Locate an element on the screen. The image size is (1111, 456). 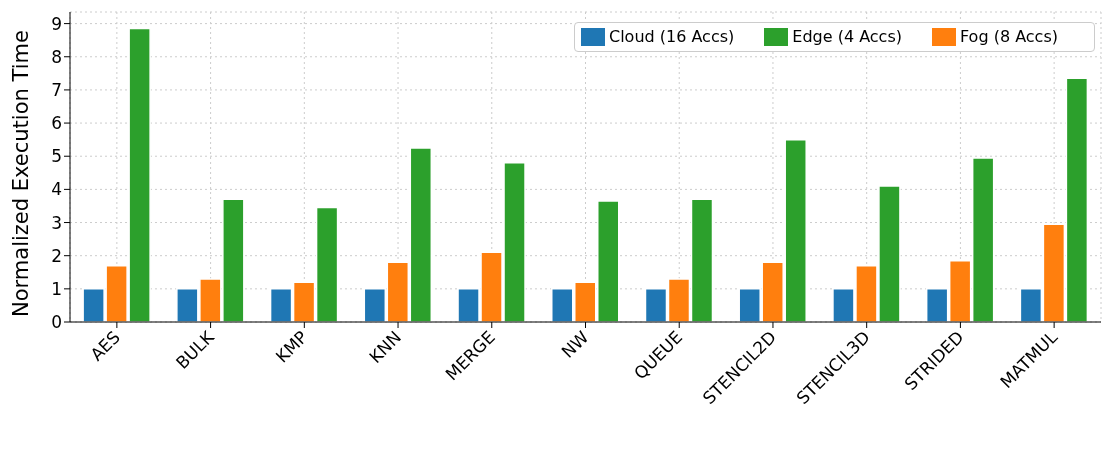
y-axis-title: Normalized Execution Time is located at coordinates (21, 173).